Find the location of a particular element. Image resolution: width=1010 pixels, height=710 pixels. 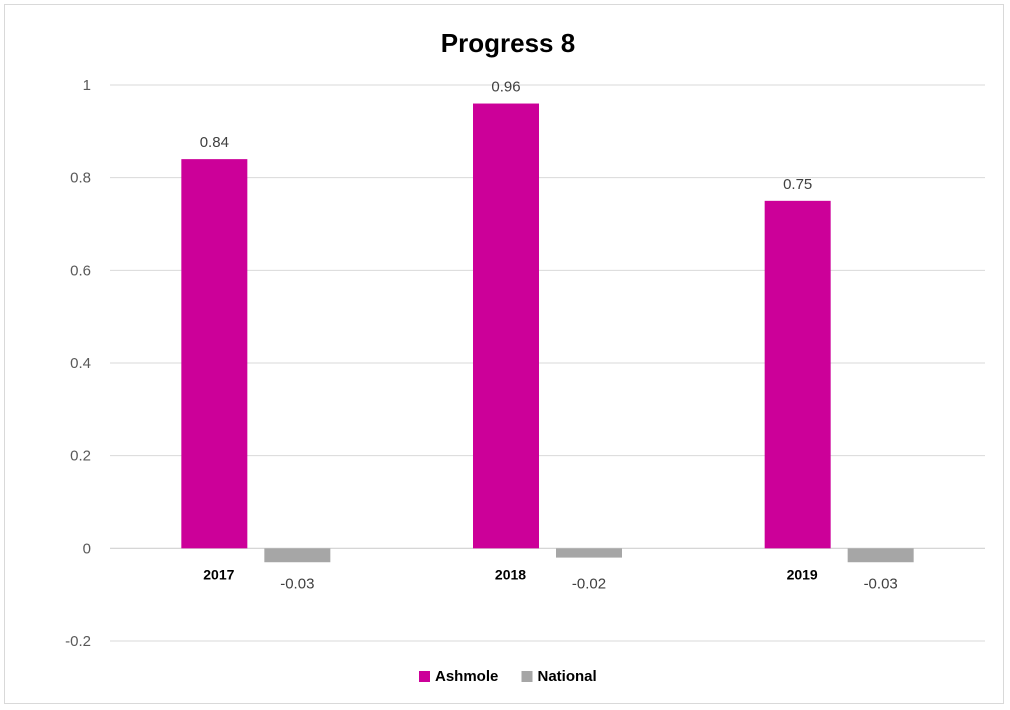

y-tick-label: 1 is located at coordinates (87, 85).